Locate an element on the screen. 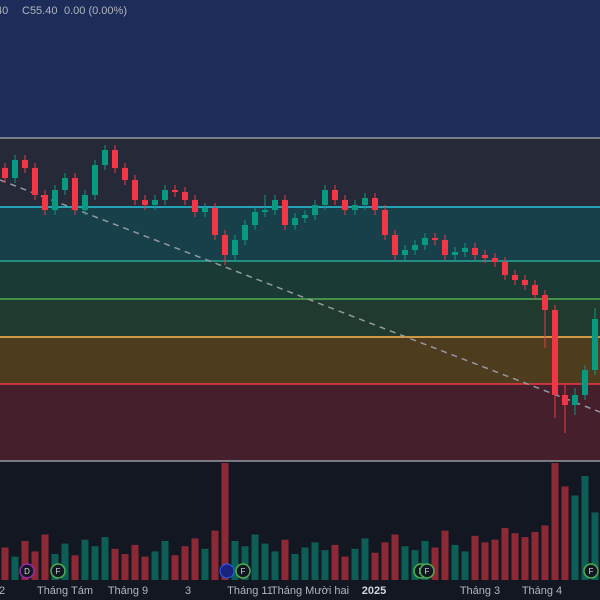 The height and width of the screenshot is (600, 600). x-tick-label: 2025 is located at coordinates (374, 591).